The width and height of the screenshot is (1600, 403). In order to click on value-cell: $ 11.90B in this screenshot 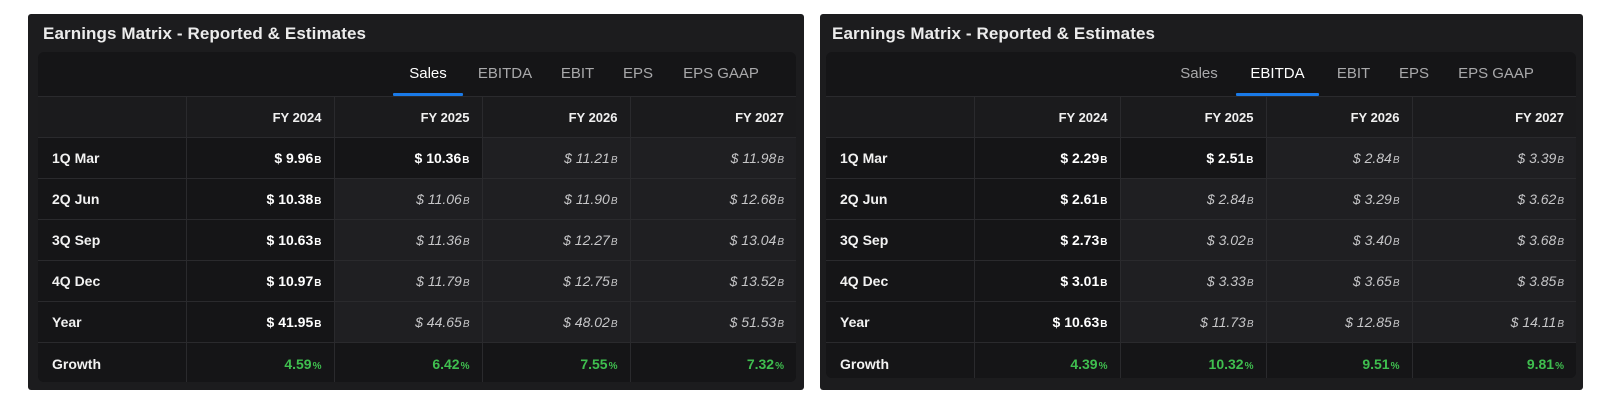, I will do `click(556, 199)`.